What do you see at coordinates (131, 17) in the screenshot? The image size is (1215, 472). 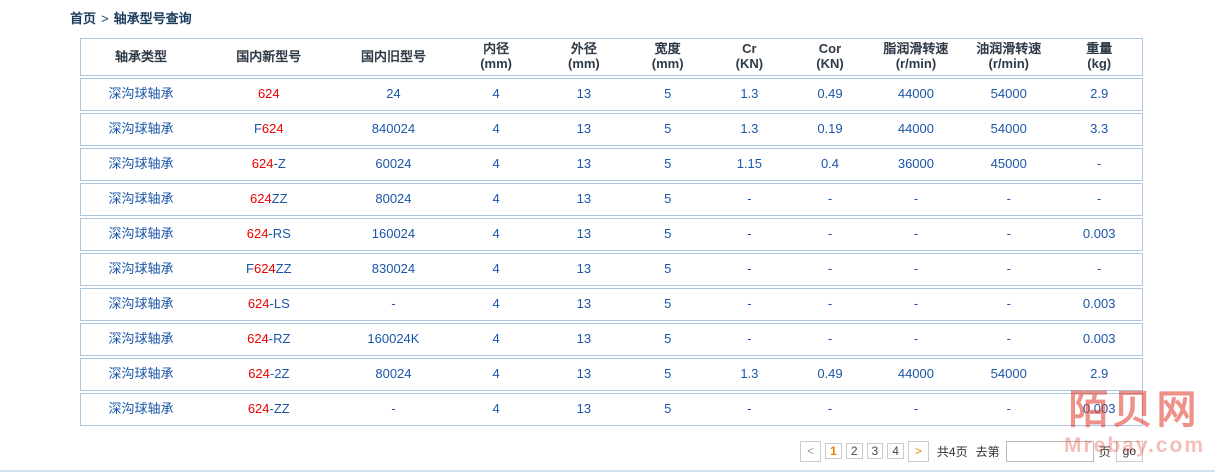 I see `breadcrumb: 首页 > 轴承型号查询` at bounding box center [131, 17].